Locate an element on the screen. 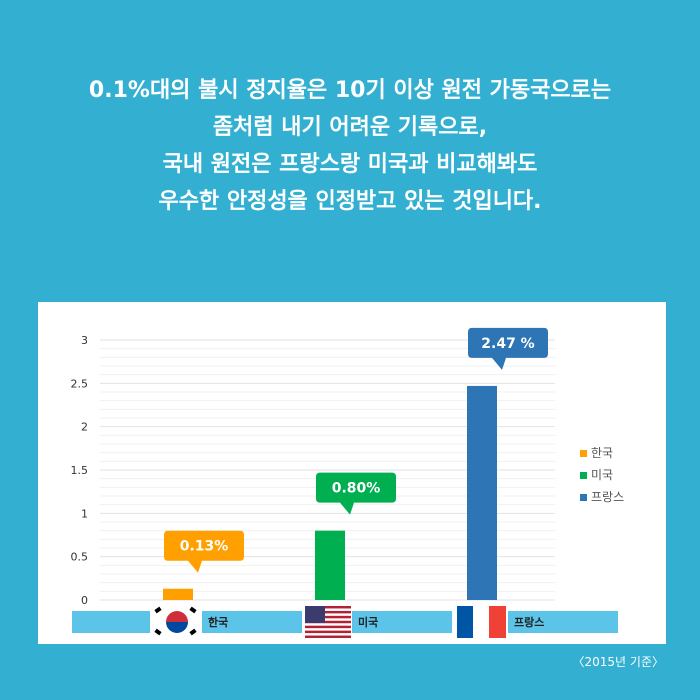 This screenshot has height=700, width=700. y-tick-label: 0.5 is located at coordinates (80, 557).